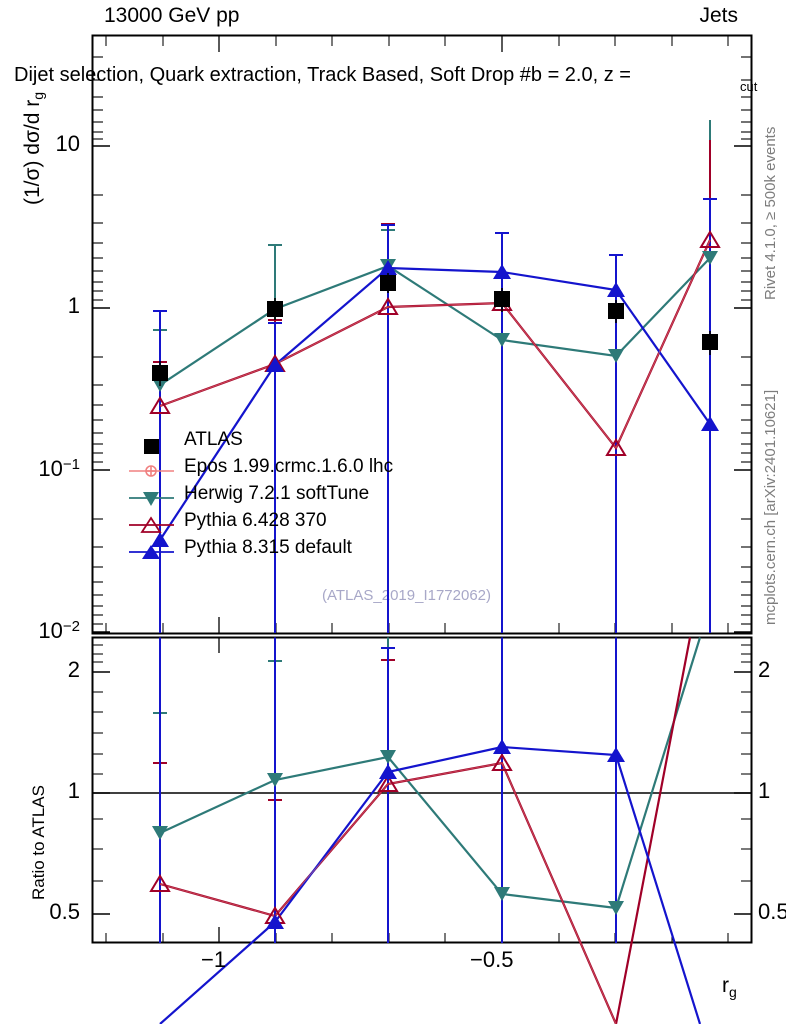  What do you see at coordinates (770, 213) in the screenshot?
I see `rivet-version-label: Rivet 4.1.0, ≥ 500k events` at bounding box center [770, 213].